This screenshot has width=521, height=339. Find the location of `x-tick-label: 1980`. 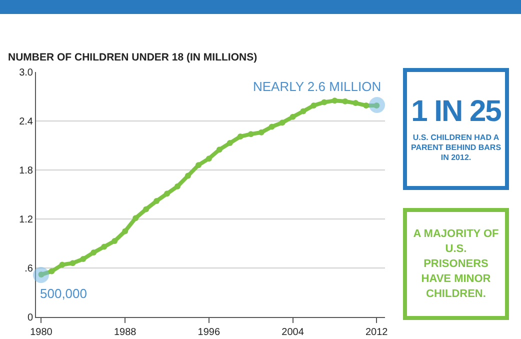

x-tick-label: 1980 is located at coordinates (41, 332).